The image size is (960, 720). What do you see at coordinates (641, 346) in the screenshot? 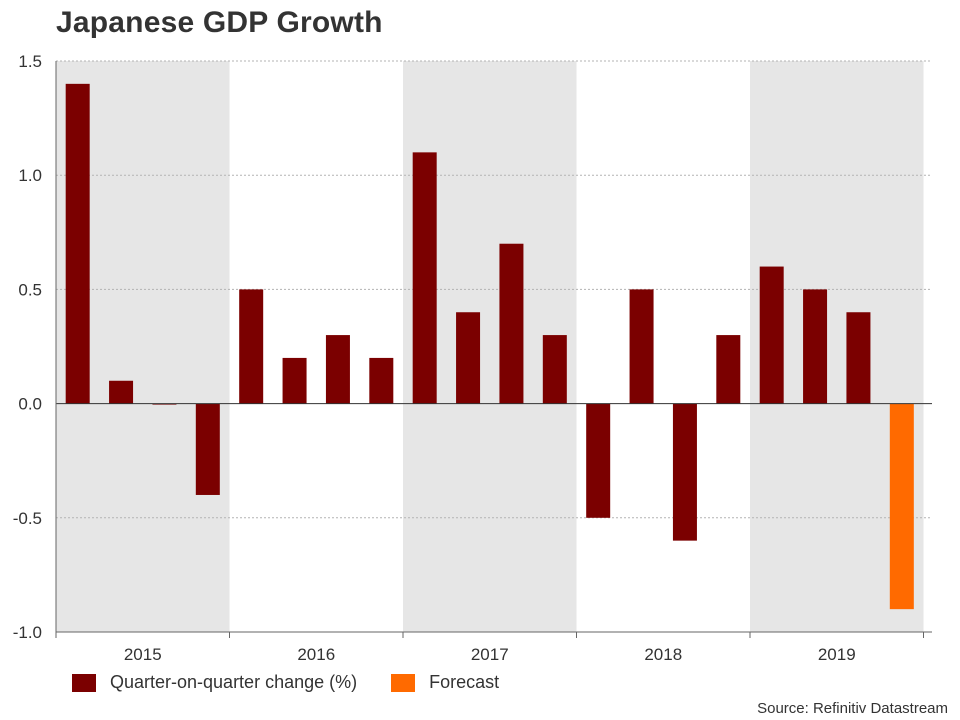
I see `bar-2018-q2` at bounding box center [641, 346].